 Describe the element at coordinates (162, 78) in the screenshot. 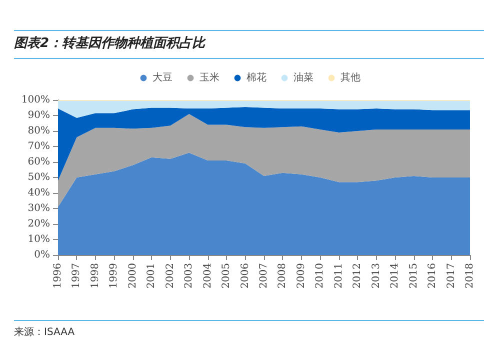

I see `legend-label: 大豆` at that location.